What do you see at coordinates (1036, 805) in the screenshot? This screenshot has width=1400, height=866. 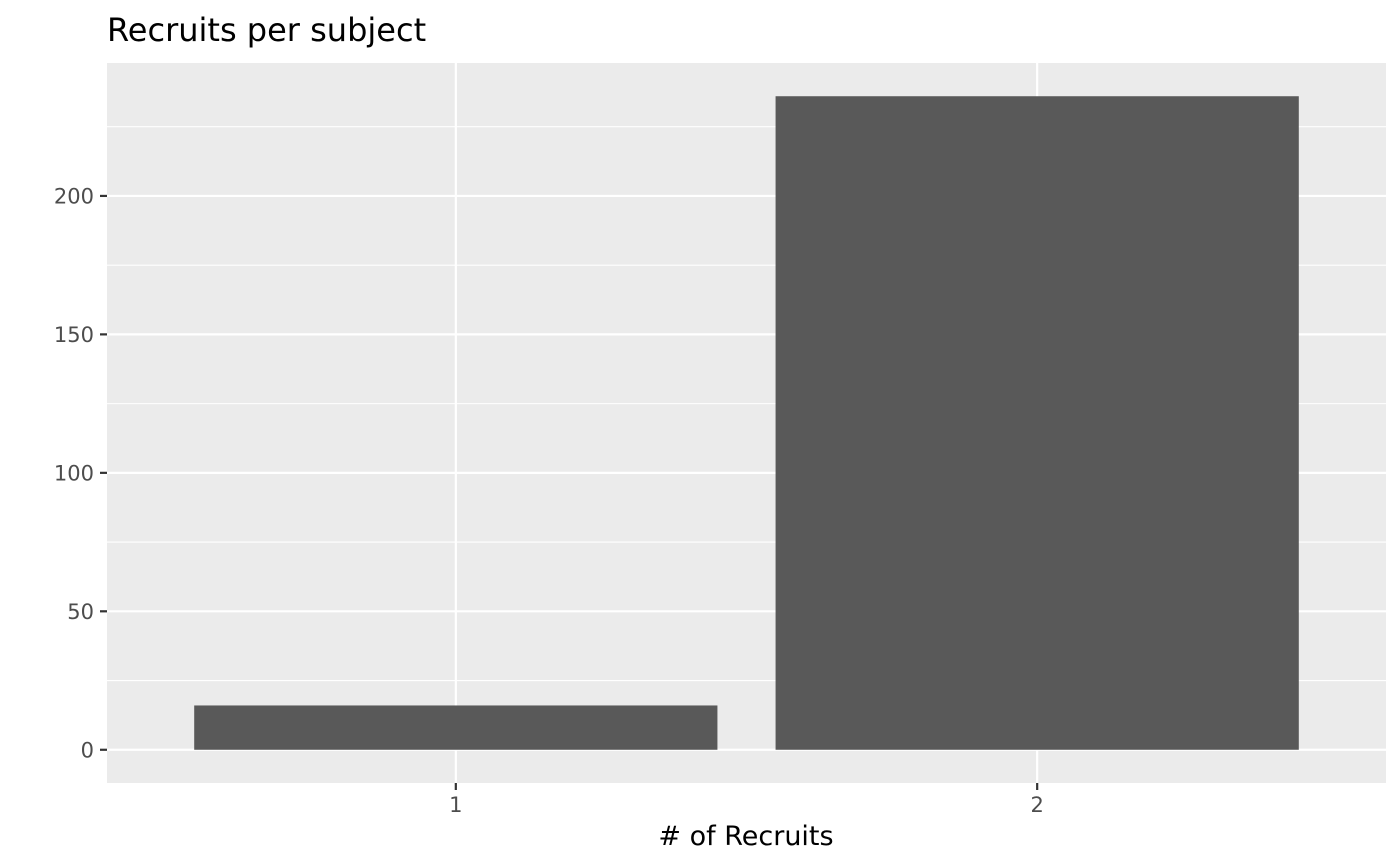 I see `x-tick-label: 2` at bounding box center [1036, 805].